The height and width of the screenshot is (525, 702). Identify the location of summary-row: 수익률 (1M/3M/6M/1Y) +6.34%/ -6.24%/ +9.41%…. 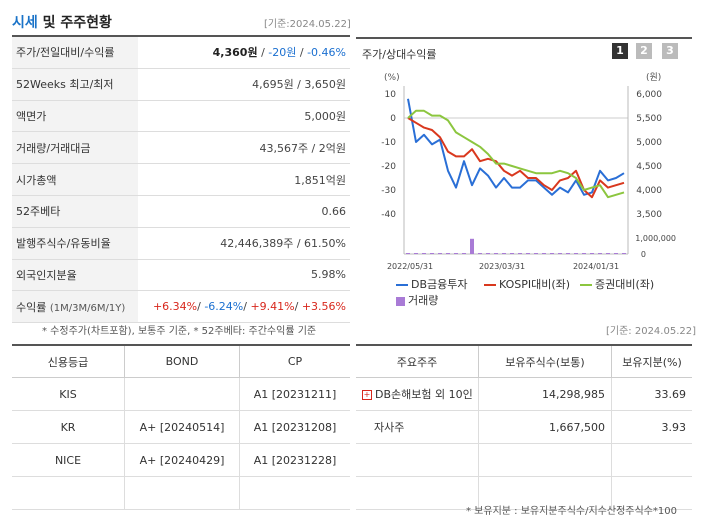
(181, 307).